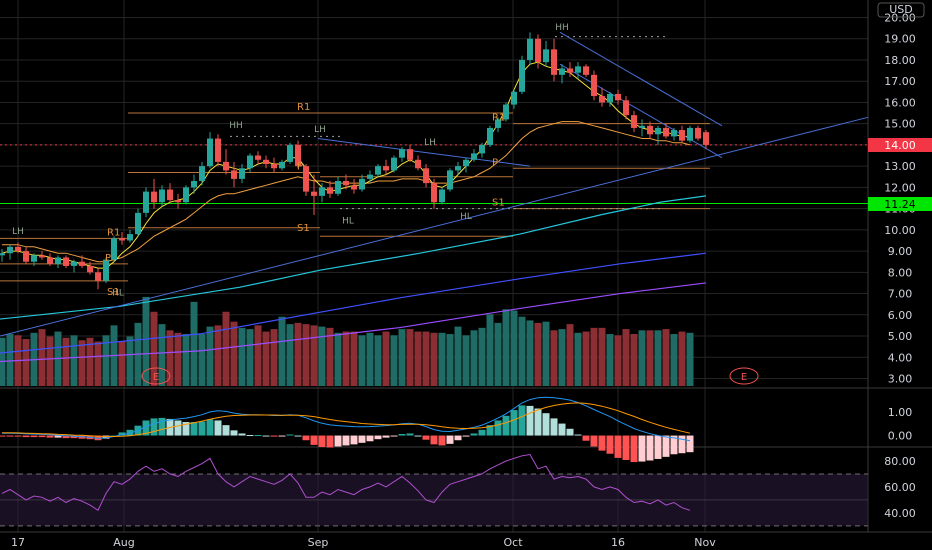  Describe the element at coordinates (641, 111) in the screenshot. I see `trendline-channel-bottom` at that location.